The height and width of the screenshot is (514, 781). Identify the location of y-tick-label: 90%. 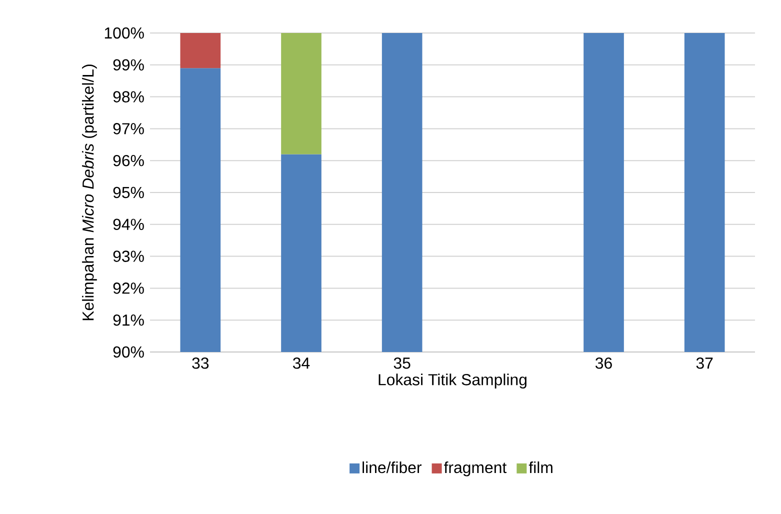
(128, 352).